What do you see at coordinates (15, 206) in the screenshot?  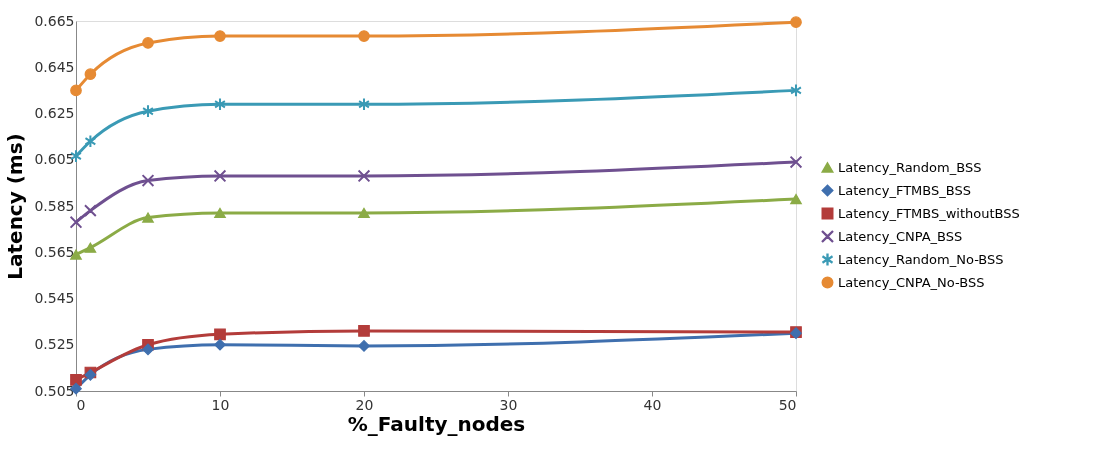 I see `y-axis-title: Latency (ms)` at bounding box center [15, 206].